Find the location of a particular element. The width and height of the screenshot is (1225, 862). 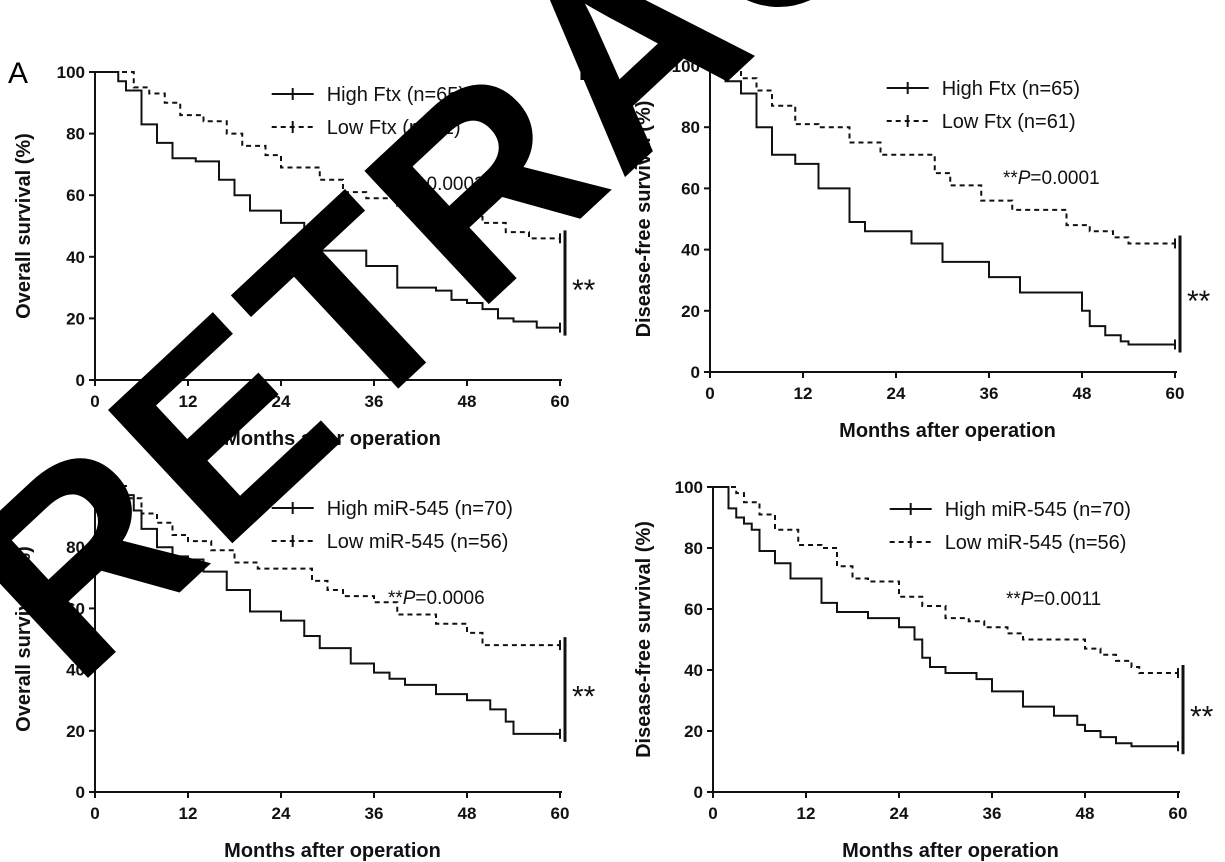

p-value-annotation: **P=0.0001 is located at coordinates (1051, 178).